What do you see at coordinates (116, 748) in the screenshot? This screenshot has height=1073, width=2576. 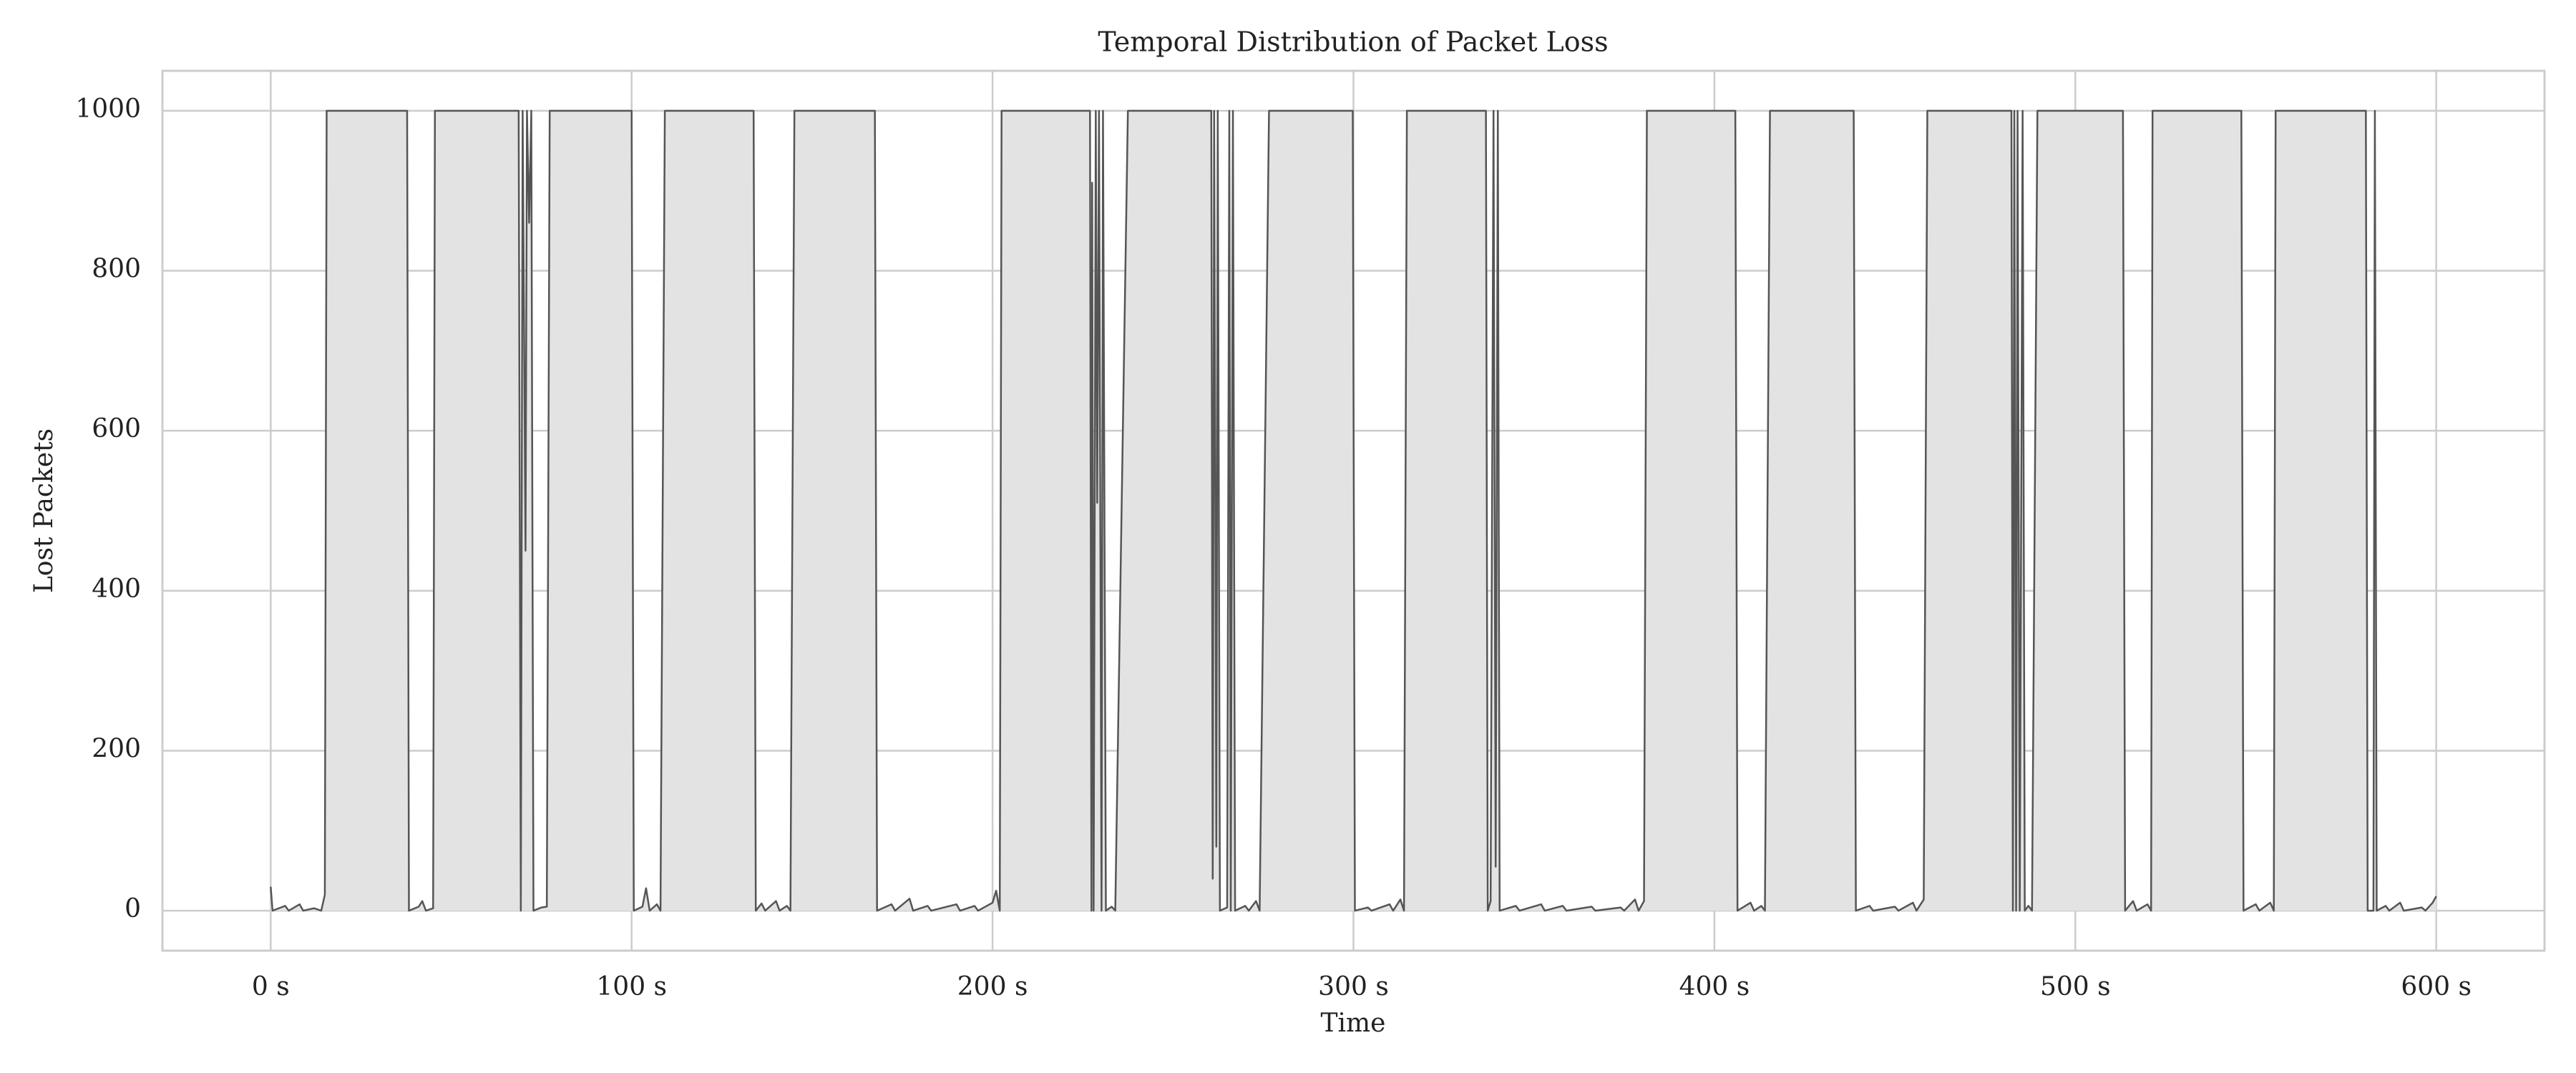 I see `y-tick-label: 200` at bounding box center [116, 748].